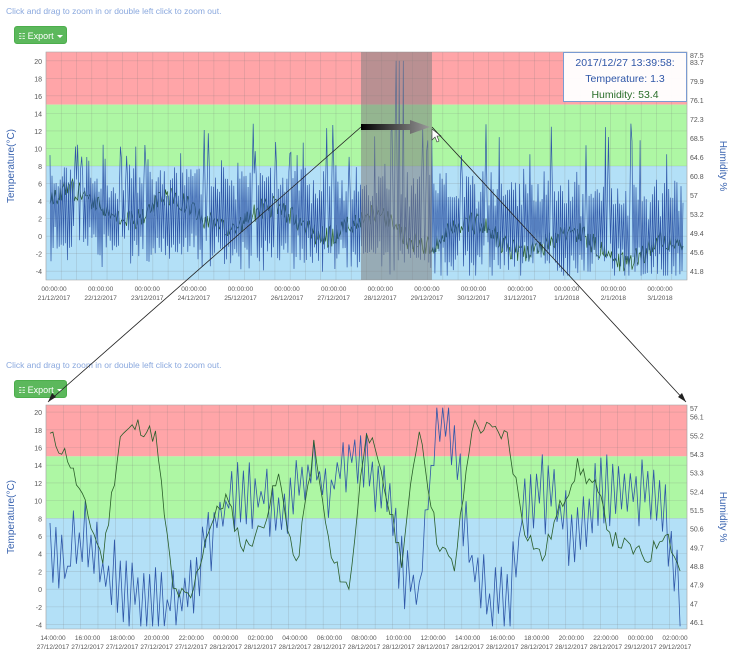  What do you see at coordinates (697, 436) in the screenshot?
I see `y2-tick-label: 55.2` at bounding box center [697, 436].